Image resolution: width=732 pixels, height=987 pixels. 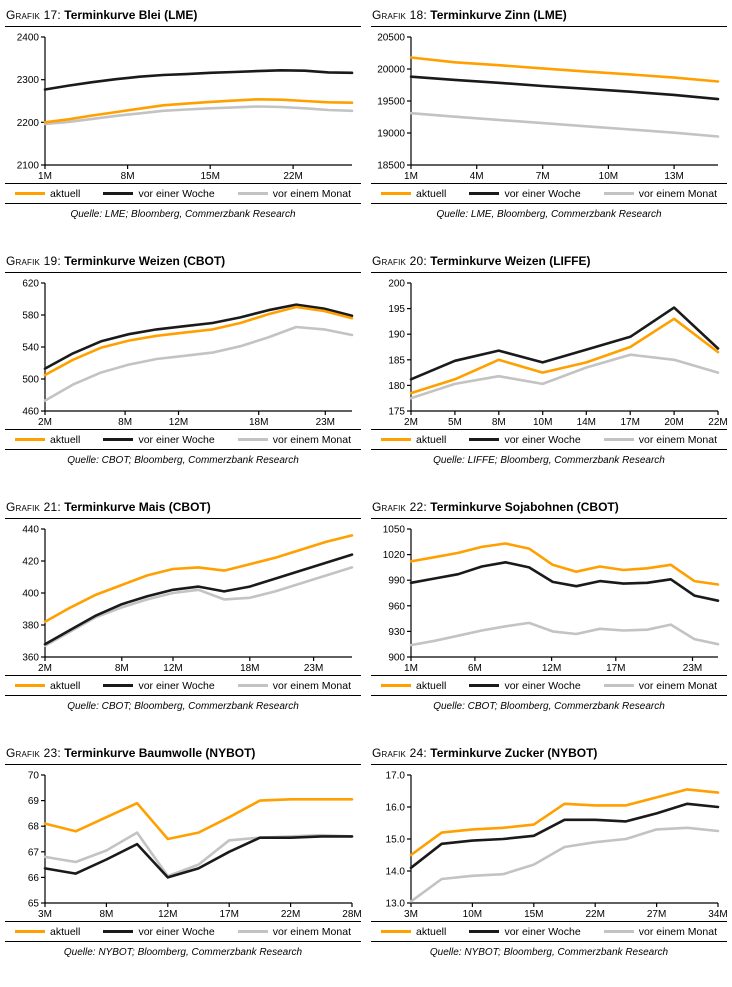 I want to click on y-tick-label: 13.0, so click(x=396, y=904).